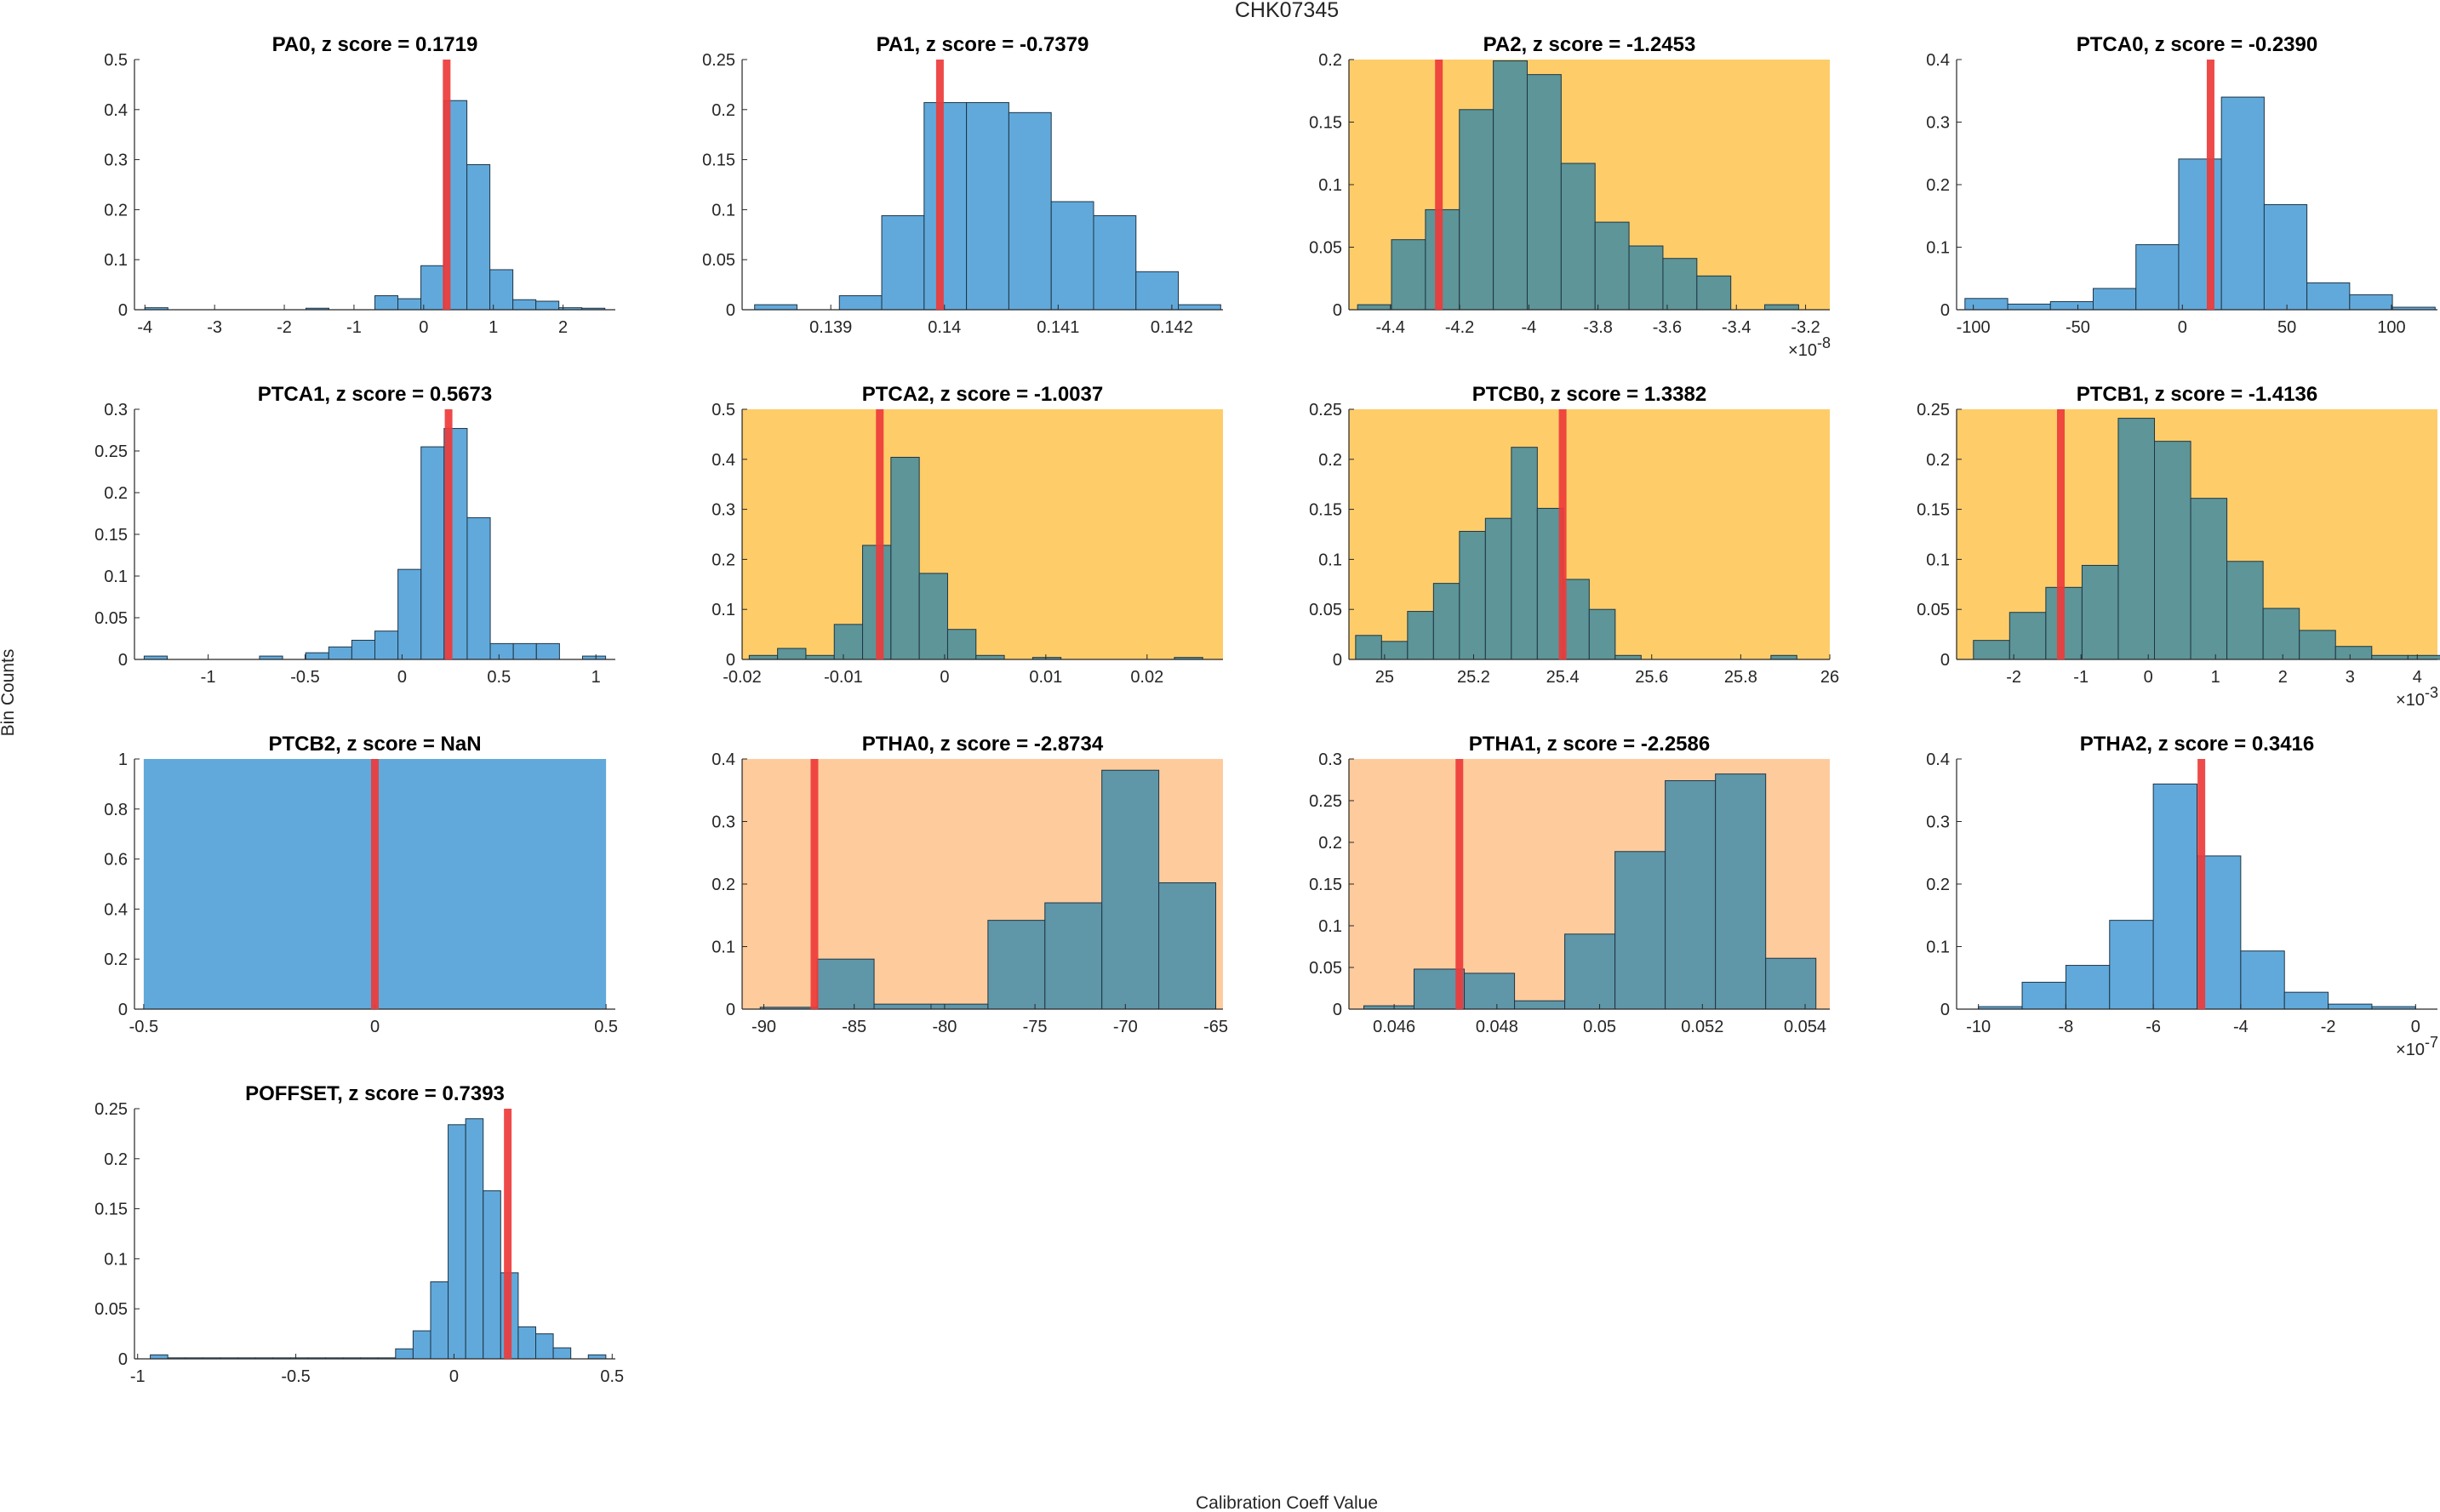 Image resolution: width=2440 pixels, height=1512 pixels. Describe the element at coordinates (1829, 677) in the screenshot. I see `x-tick-label: 26` at that location.